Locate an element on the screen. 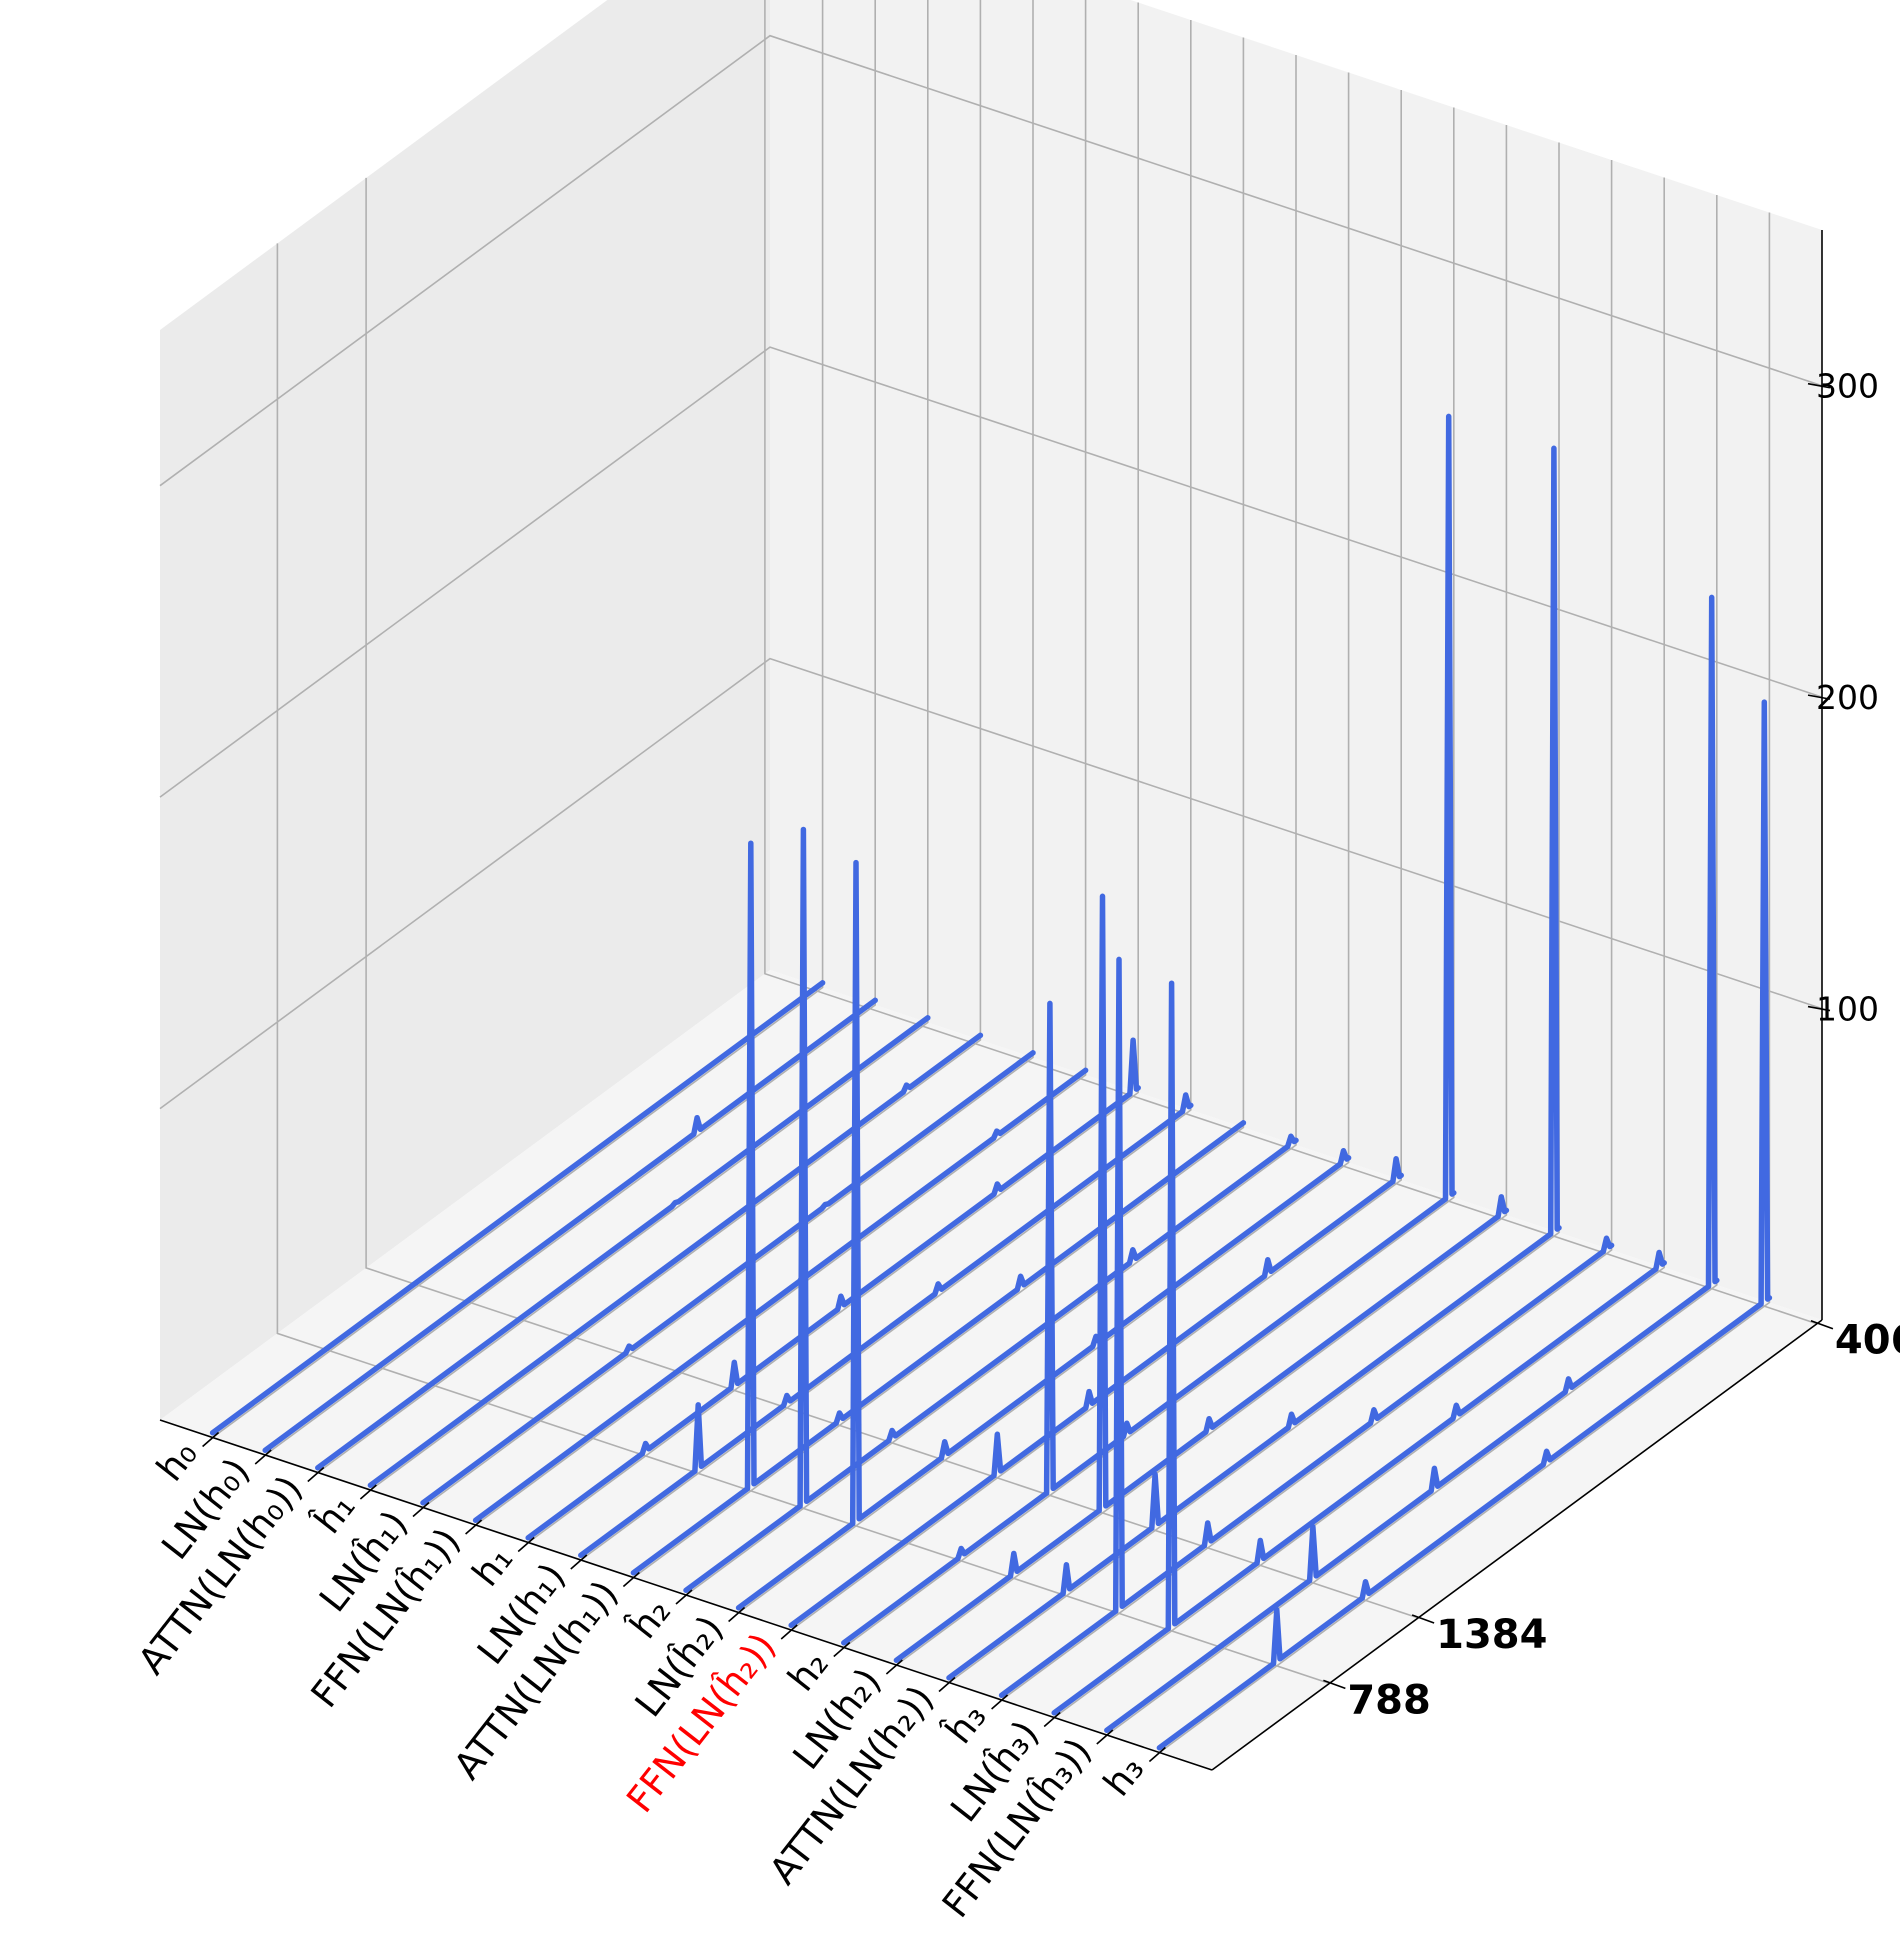 This screenshot has width=1900, height=1949. y-axis is located at coordinates (1517, 1545).